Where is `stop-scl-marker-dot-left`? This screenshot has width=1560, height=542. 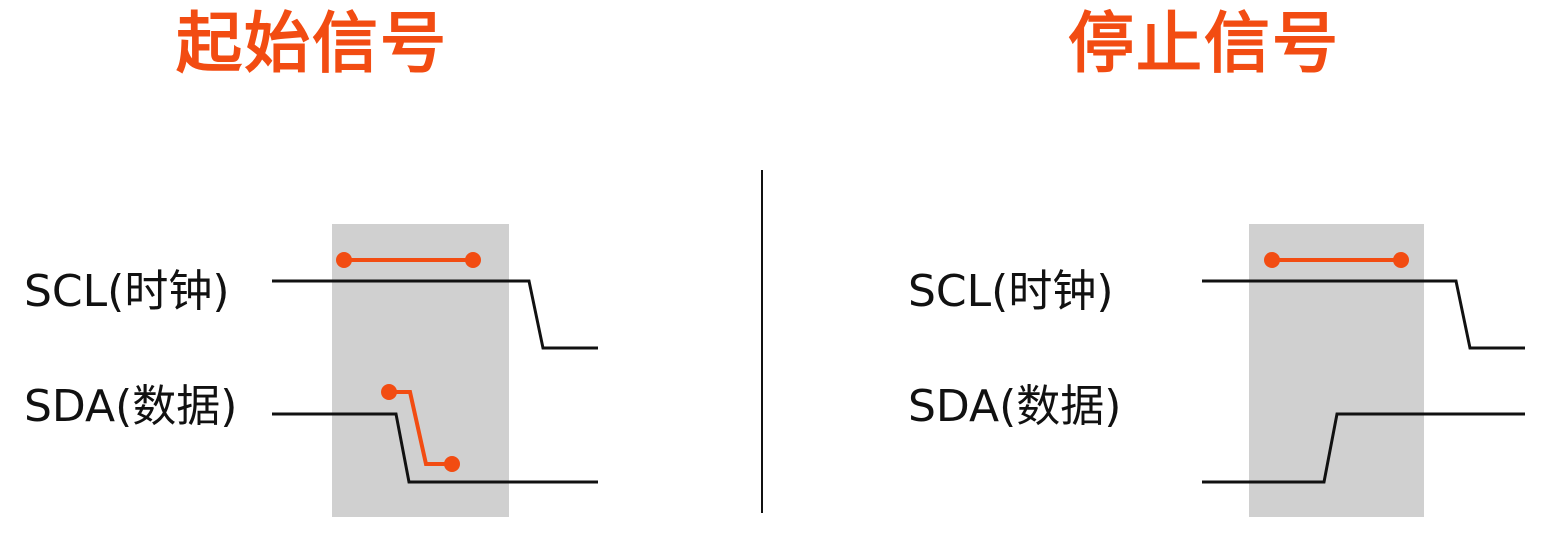
stop-scl-marker-dot-left is located at coordinates (1272, 260).